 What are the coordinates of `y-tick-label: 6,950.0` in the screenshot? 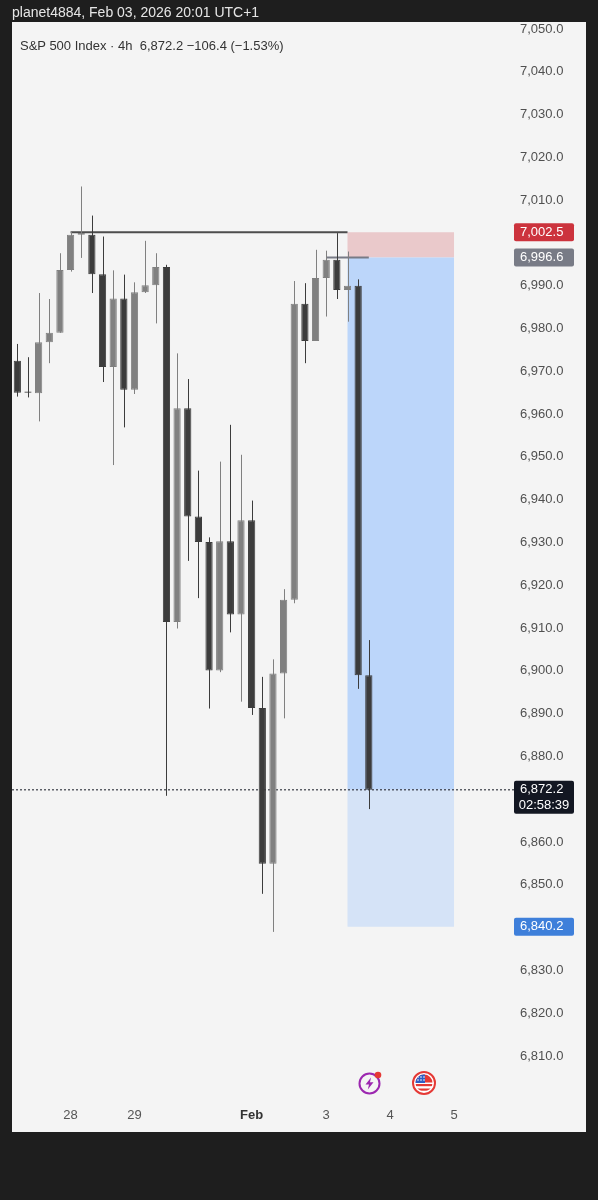 It's located at (542, 456).